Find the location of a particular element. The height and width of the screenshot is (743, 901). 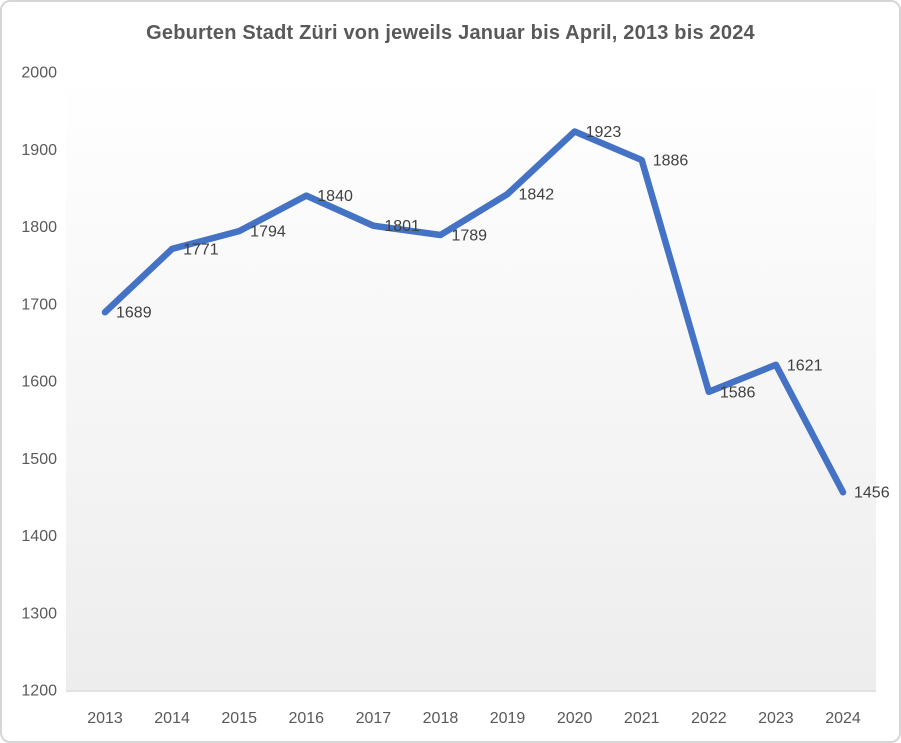

y-axis-tick-label: 1600 is located at coordinates (39, 382).